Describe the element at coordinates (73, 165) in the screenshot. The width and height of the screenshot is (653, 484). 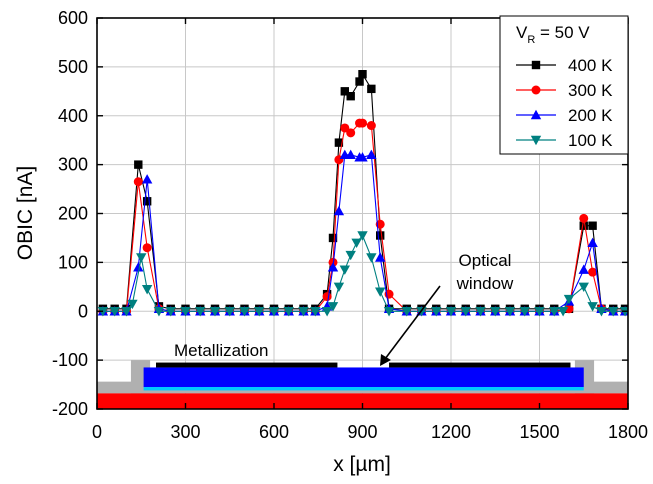
I see `y-tick-label: 300` at that location.